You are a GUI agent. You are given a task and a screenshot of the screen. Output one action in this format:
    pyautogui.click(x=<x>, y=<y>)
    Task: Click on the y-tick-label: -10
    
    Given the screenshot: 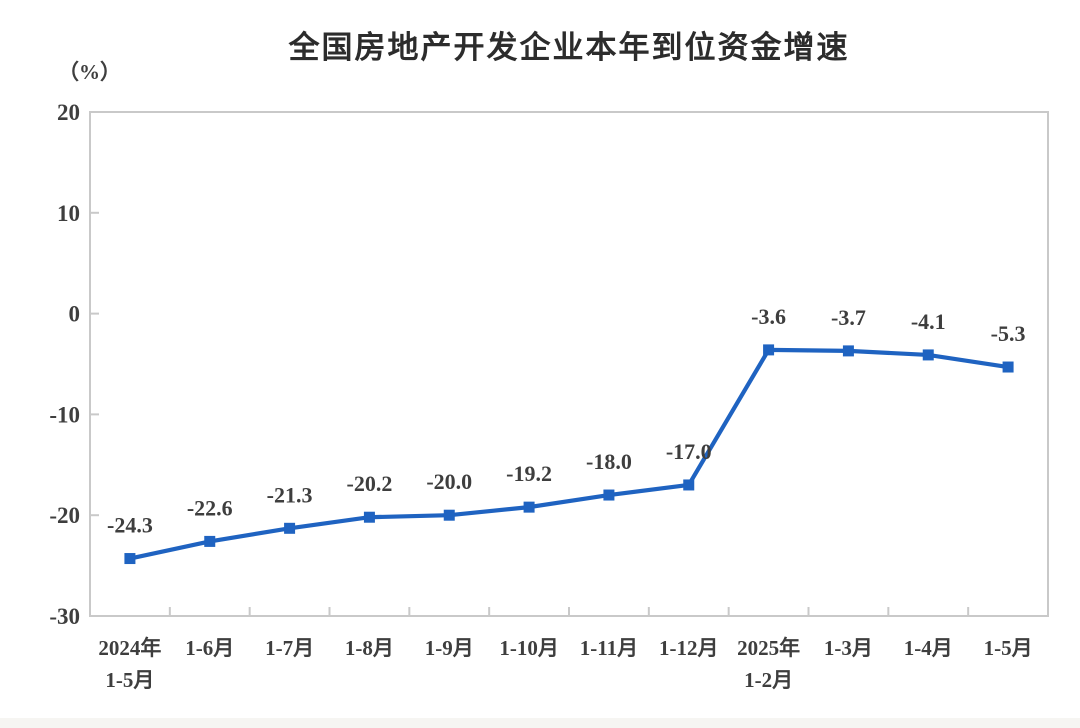 What is the action you would take?
    pyautogui.click(x=64, y=414)
    